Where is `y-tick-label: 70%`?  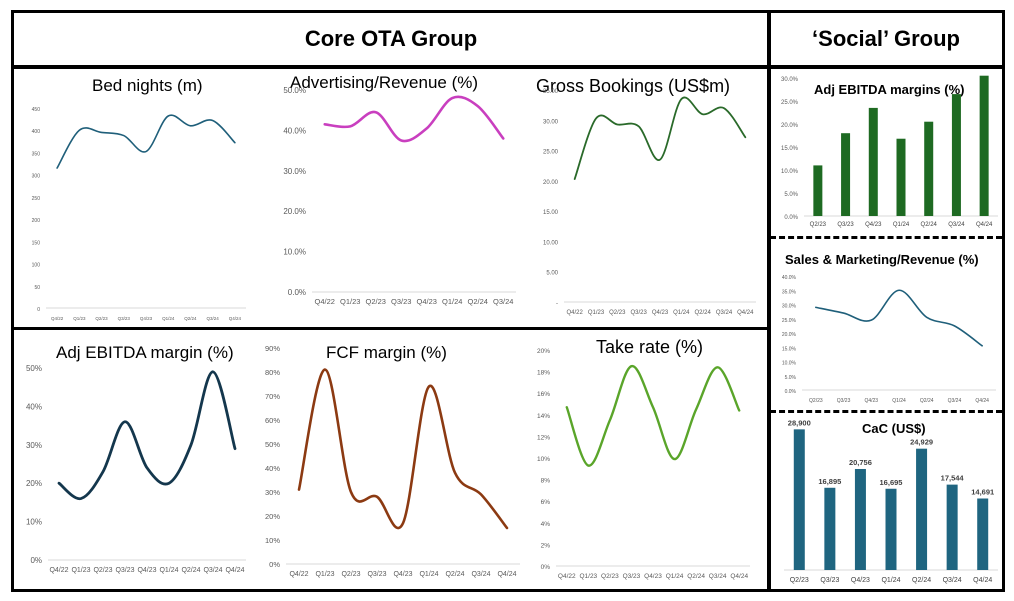 y-tick-label: 70% is located at coordinates (272, 396).